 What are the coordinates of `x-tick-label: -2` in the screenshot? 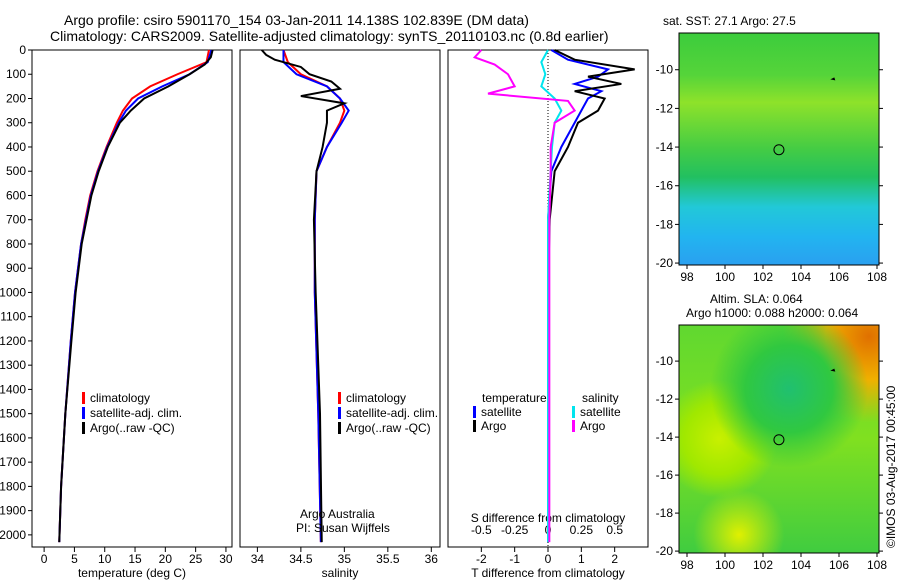 It's located at (481, 559).